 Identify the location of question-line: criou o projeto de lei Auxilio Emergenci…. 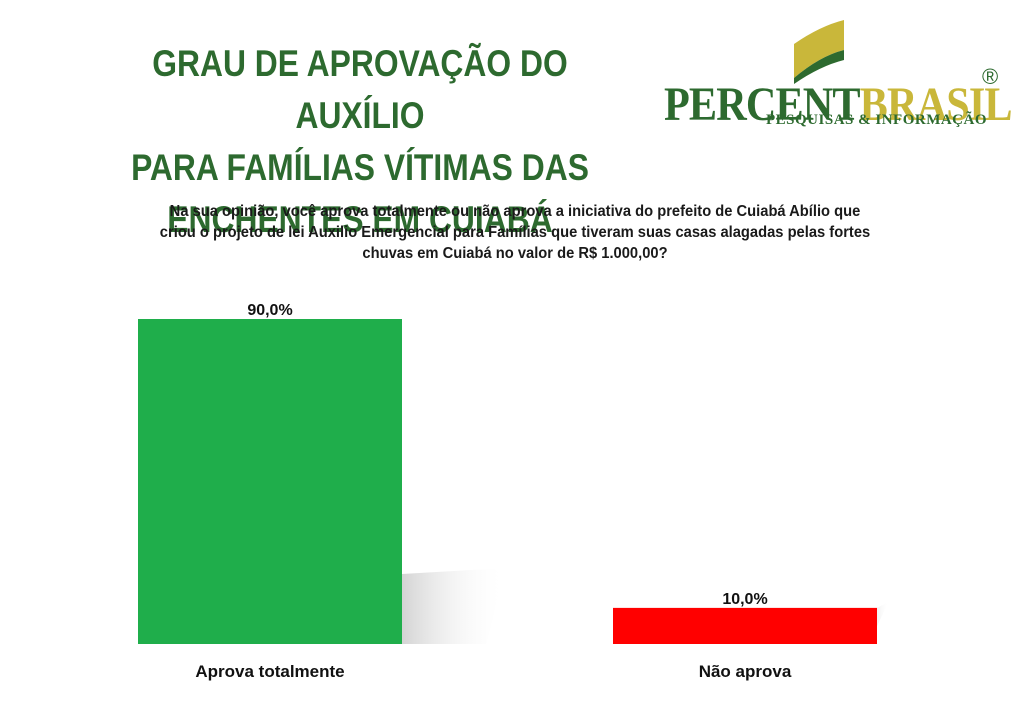
(515, 232).